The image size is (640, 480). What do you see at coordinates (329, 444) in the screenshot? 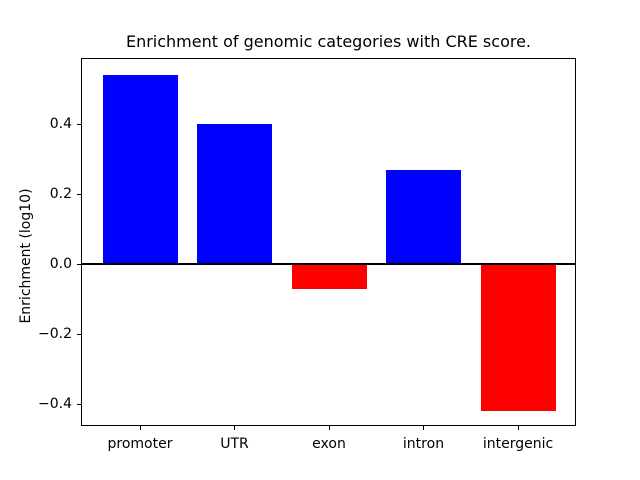
I see `x-tick-label-exon: exon` at bounding box center [329, 444].